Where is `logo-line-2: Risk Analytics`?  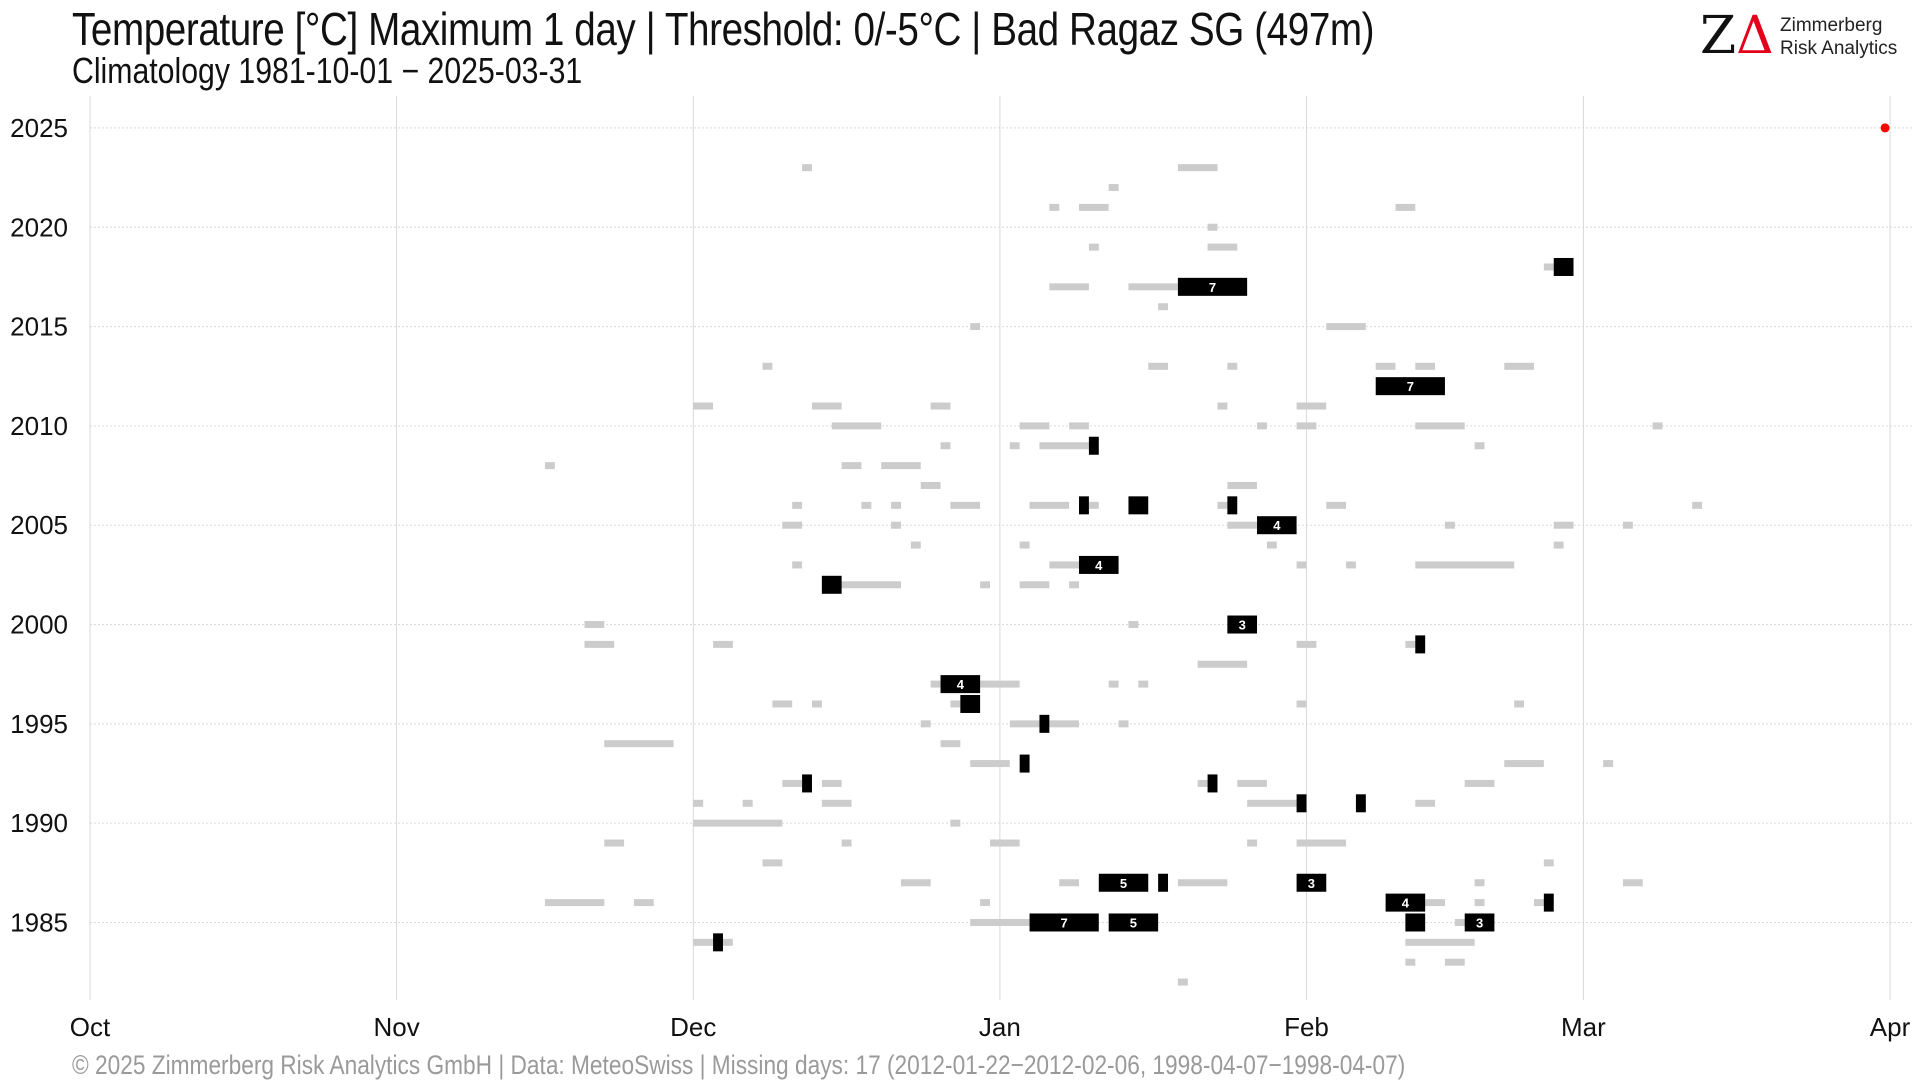
logo-line-2: Risk Analytics is located at coordinates (1839, 48).